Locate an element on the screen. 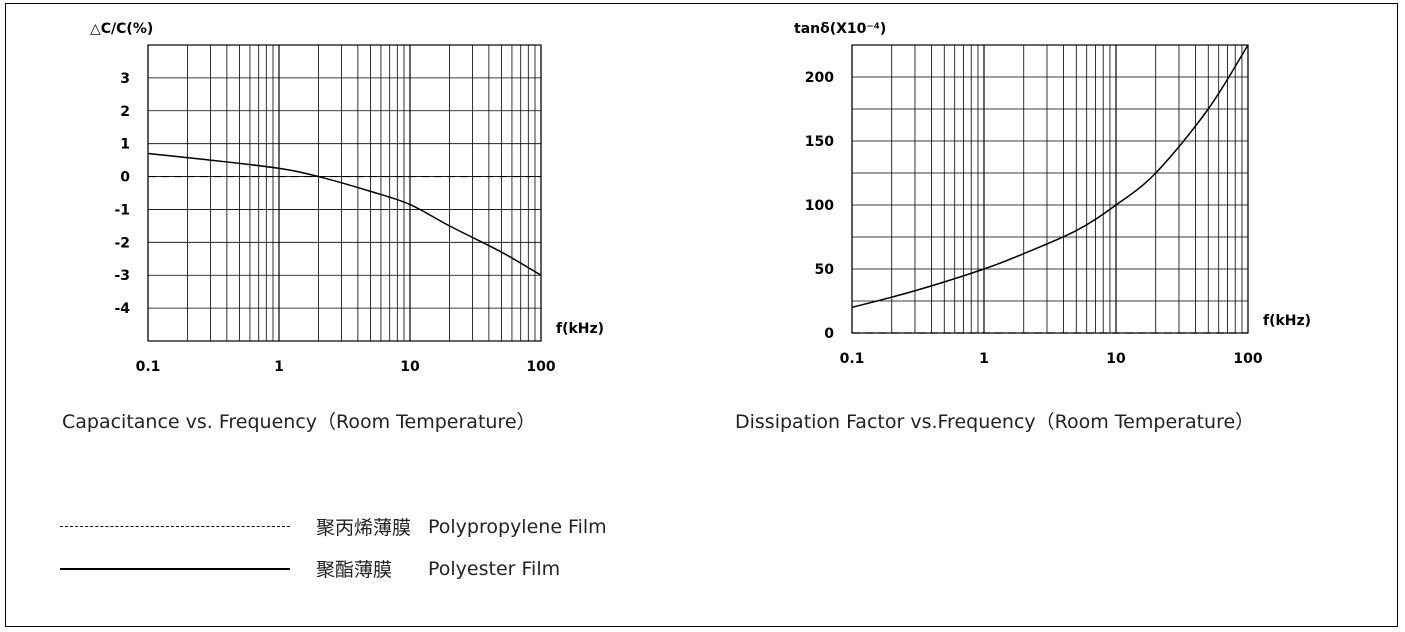 Image resolution: width=1405 pixels, height=632 pixels. y-tick-label: -3 is located at coordinates (122, 276).